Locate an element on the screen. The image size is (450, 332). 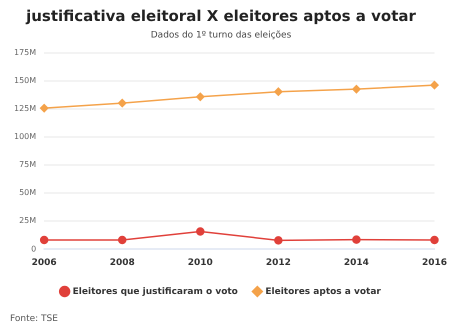
legend-label: Eleitores aptos a votar is located at coordinates (323, 291).